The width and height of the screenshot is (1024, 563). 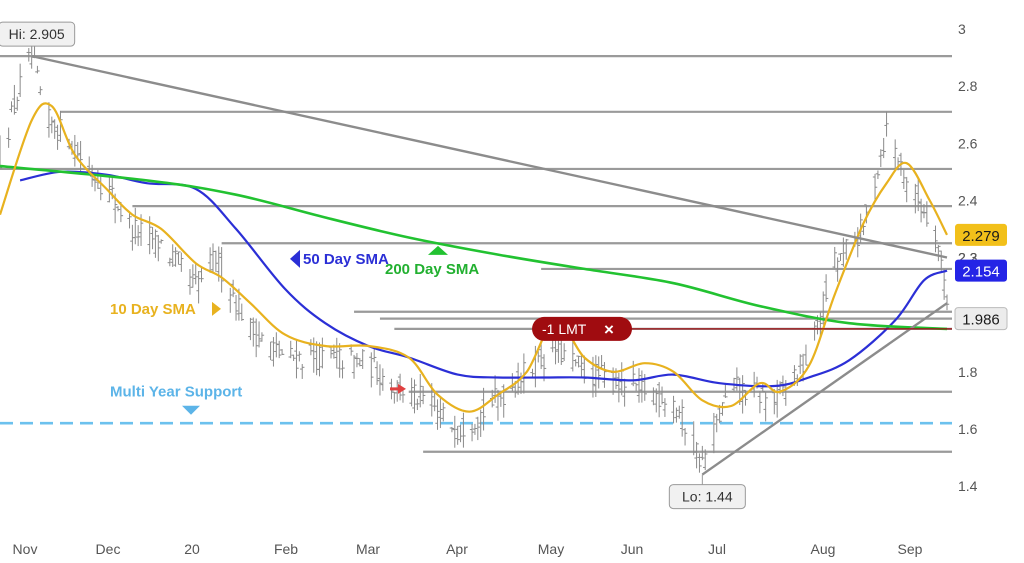 What do you see at coordinates (981, 272) in the screenshot?
I see `price-badge-label: 2.154` at bounding box center [981, 272].